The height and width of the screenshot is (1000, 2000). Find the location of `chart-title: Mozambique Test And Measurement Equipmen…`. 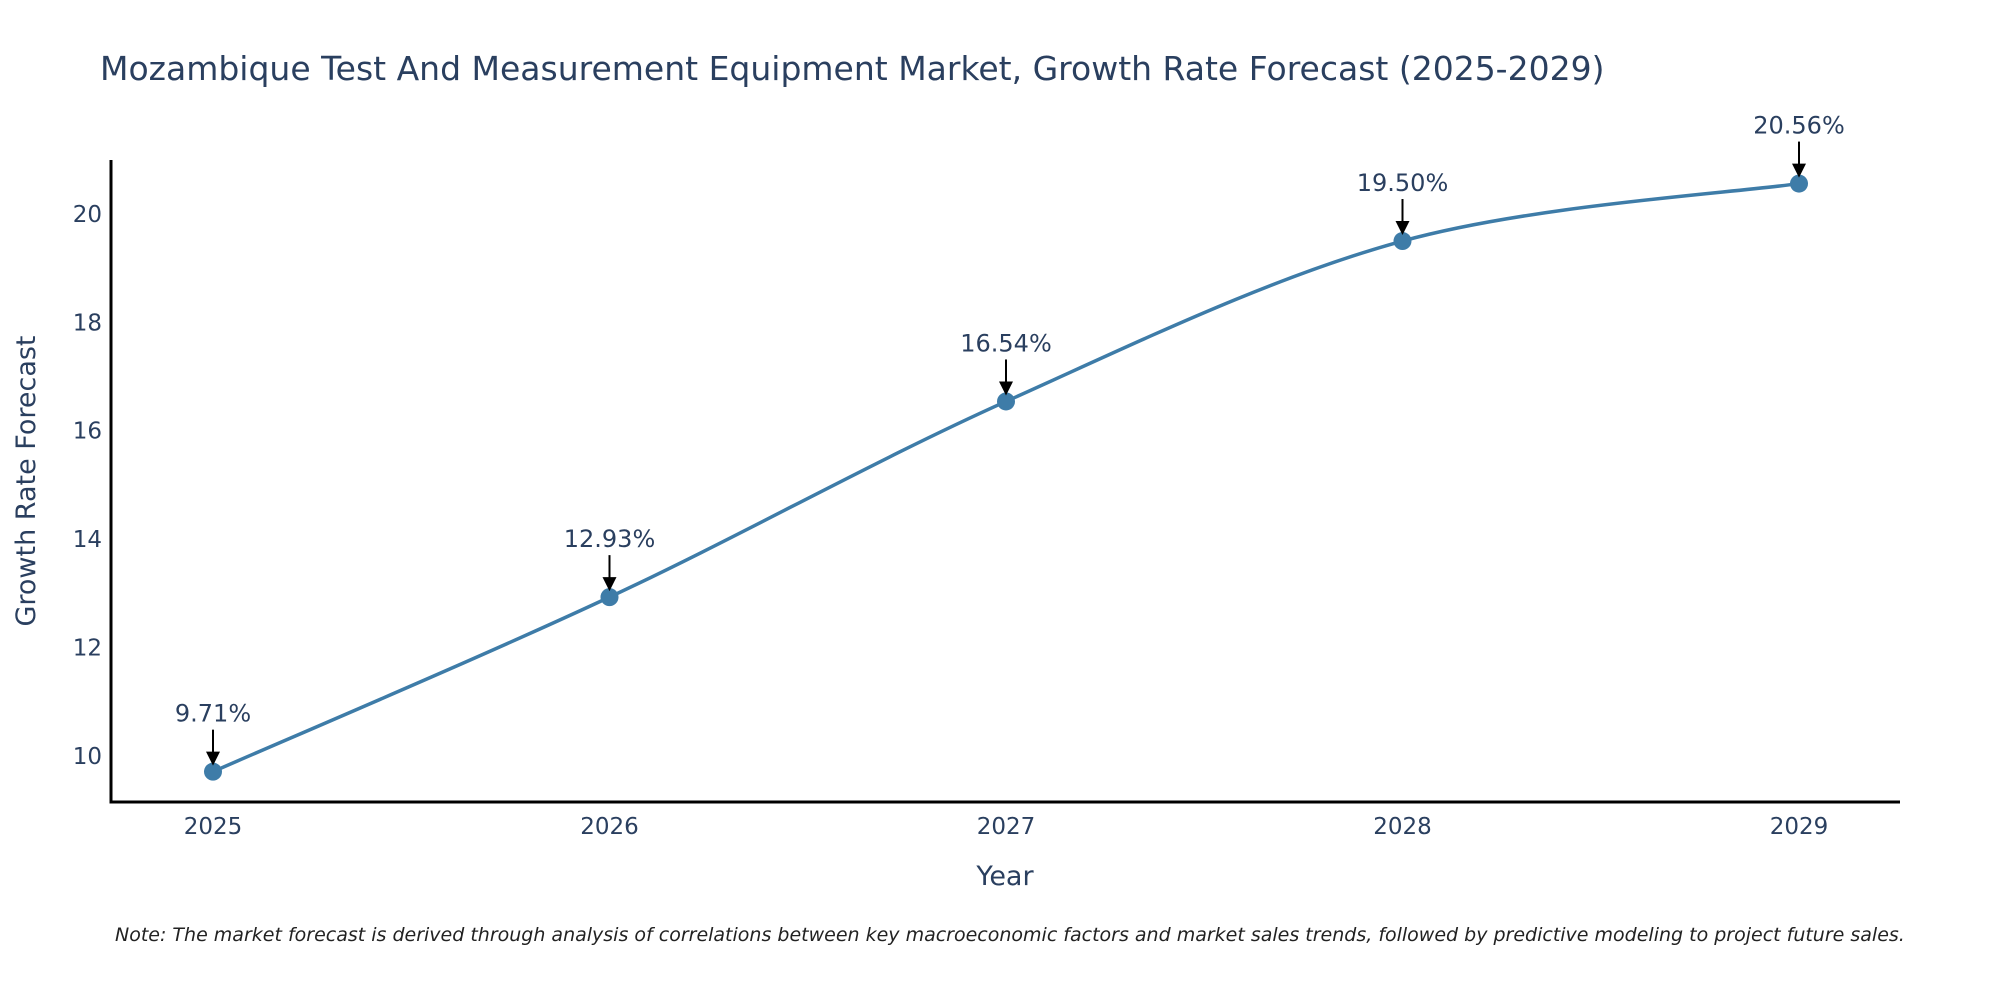

chart-title: Mozambique Test And Measurement Equipmen… is located at coordinates (852, 68).